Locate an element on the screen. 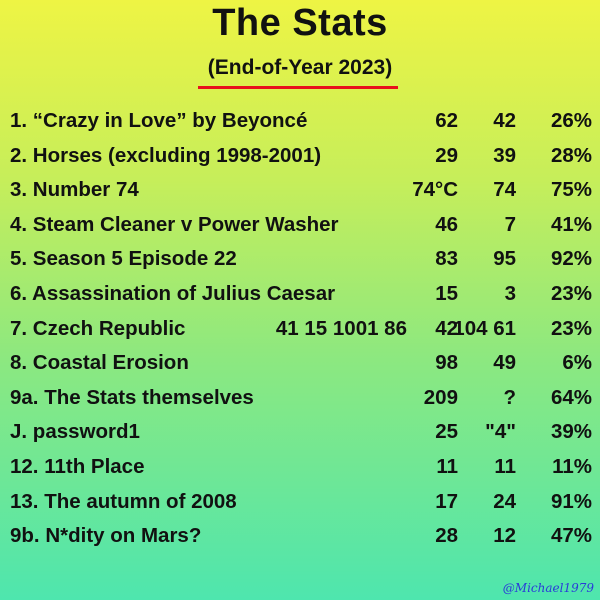 The height and width of the screenshot is (600, 600). page-subtitle: (End-of-Year 2023) is located at coordinates (300, 67).